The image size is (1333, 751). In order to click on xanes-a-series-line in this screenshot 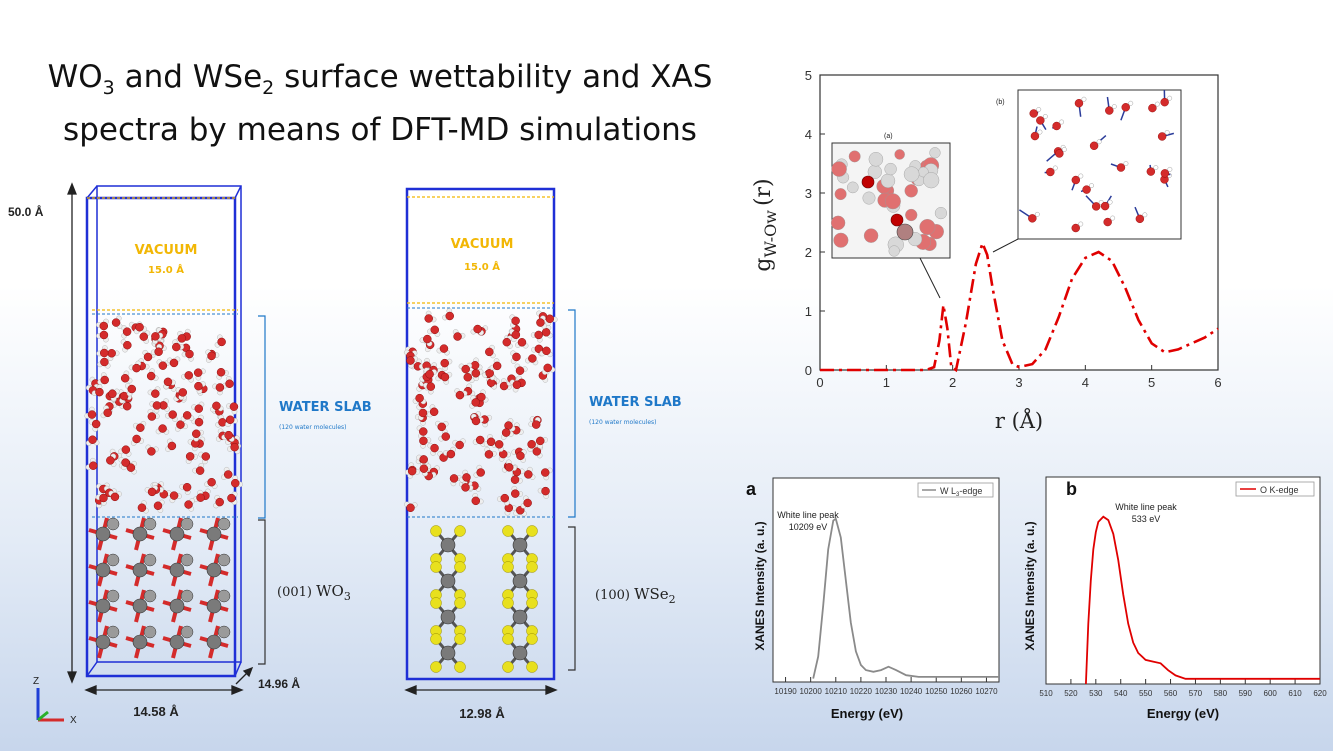, I will do `click(905, 598)`.